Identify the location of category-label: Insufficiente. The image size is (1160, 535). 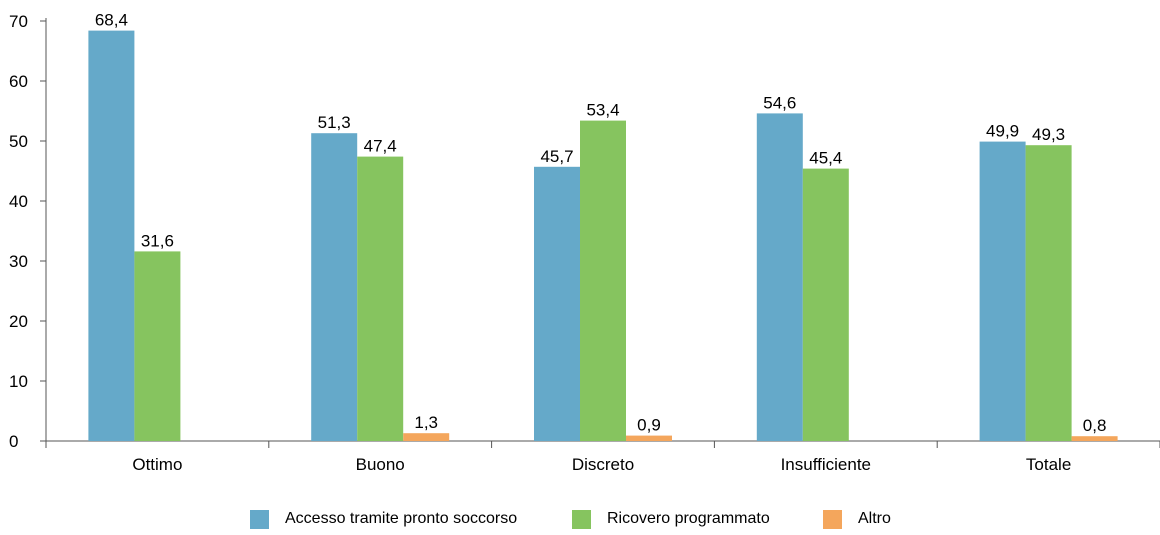
(826, 464).